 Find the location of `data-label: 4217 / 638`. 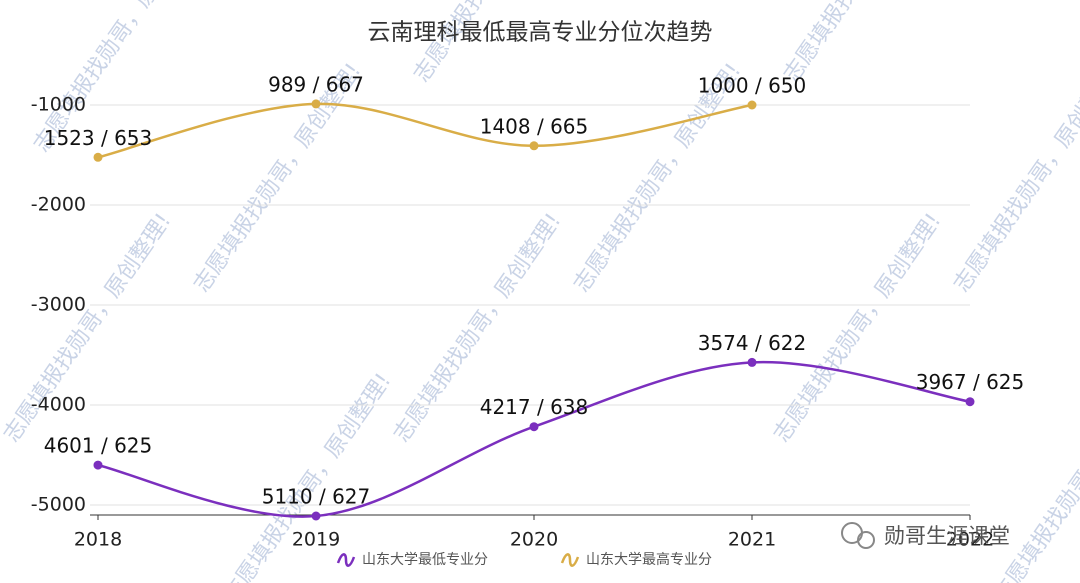

data-label: 4217 / 638 is located at coordinates (534, 407).